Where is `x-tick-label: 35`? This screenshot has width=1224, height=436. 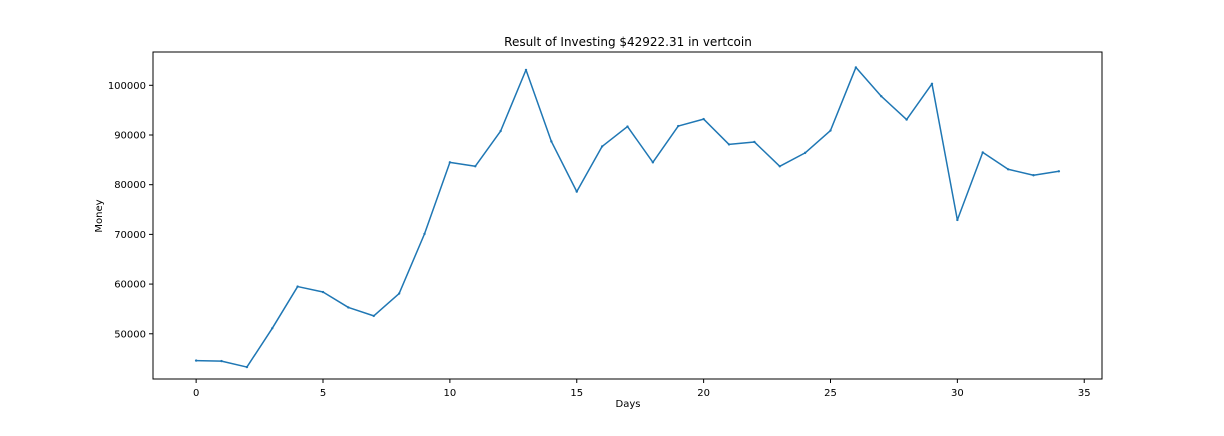
x-tick-label: 35 is located at coordinates (1084, 393).